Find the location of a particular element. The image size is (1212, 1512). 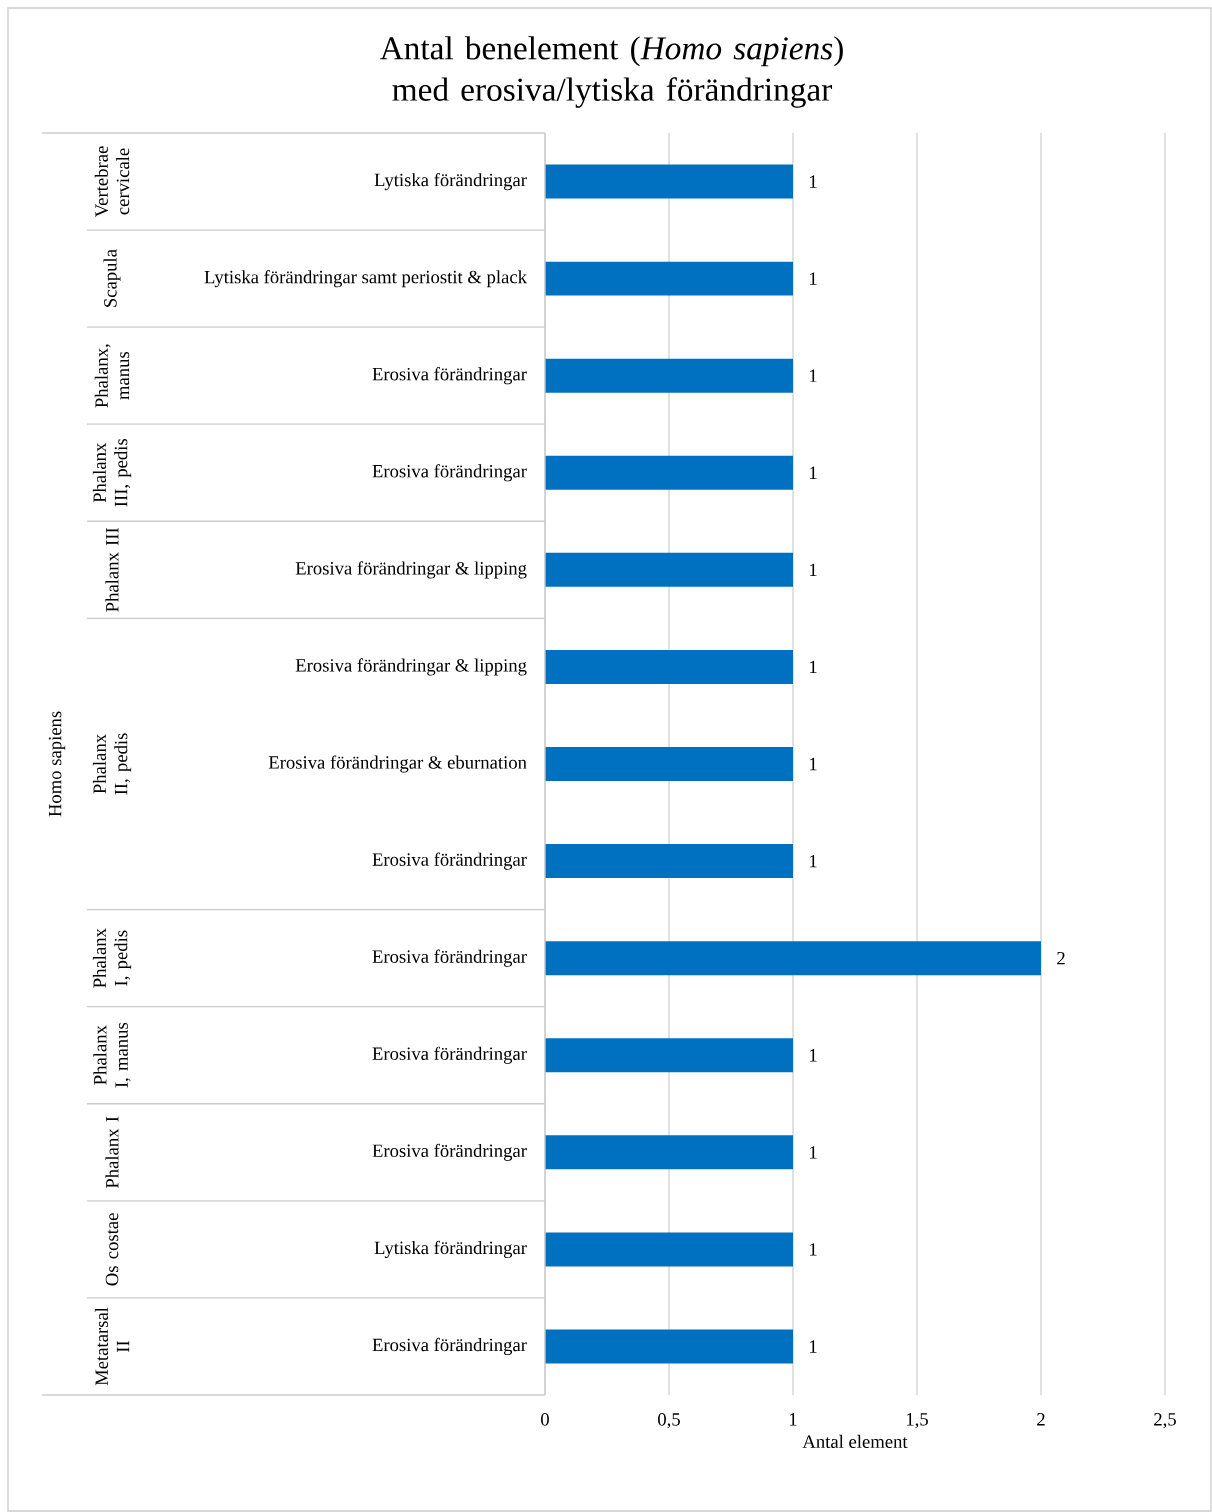

y-tick-label: Lytiska förändringar samt periostit & plack is located at coordinates (365, 279).